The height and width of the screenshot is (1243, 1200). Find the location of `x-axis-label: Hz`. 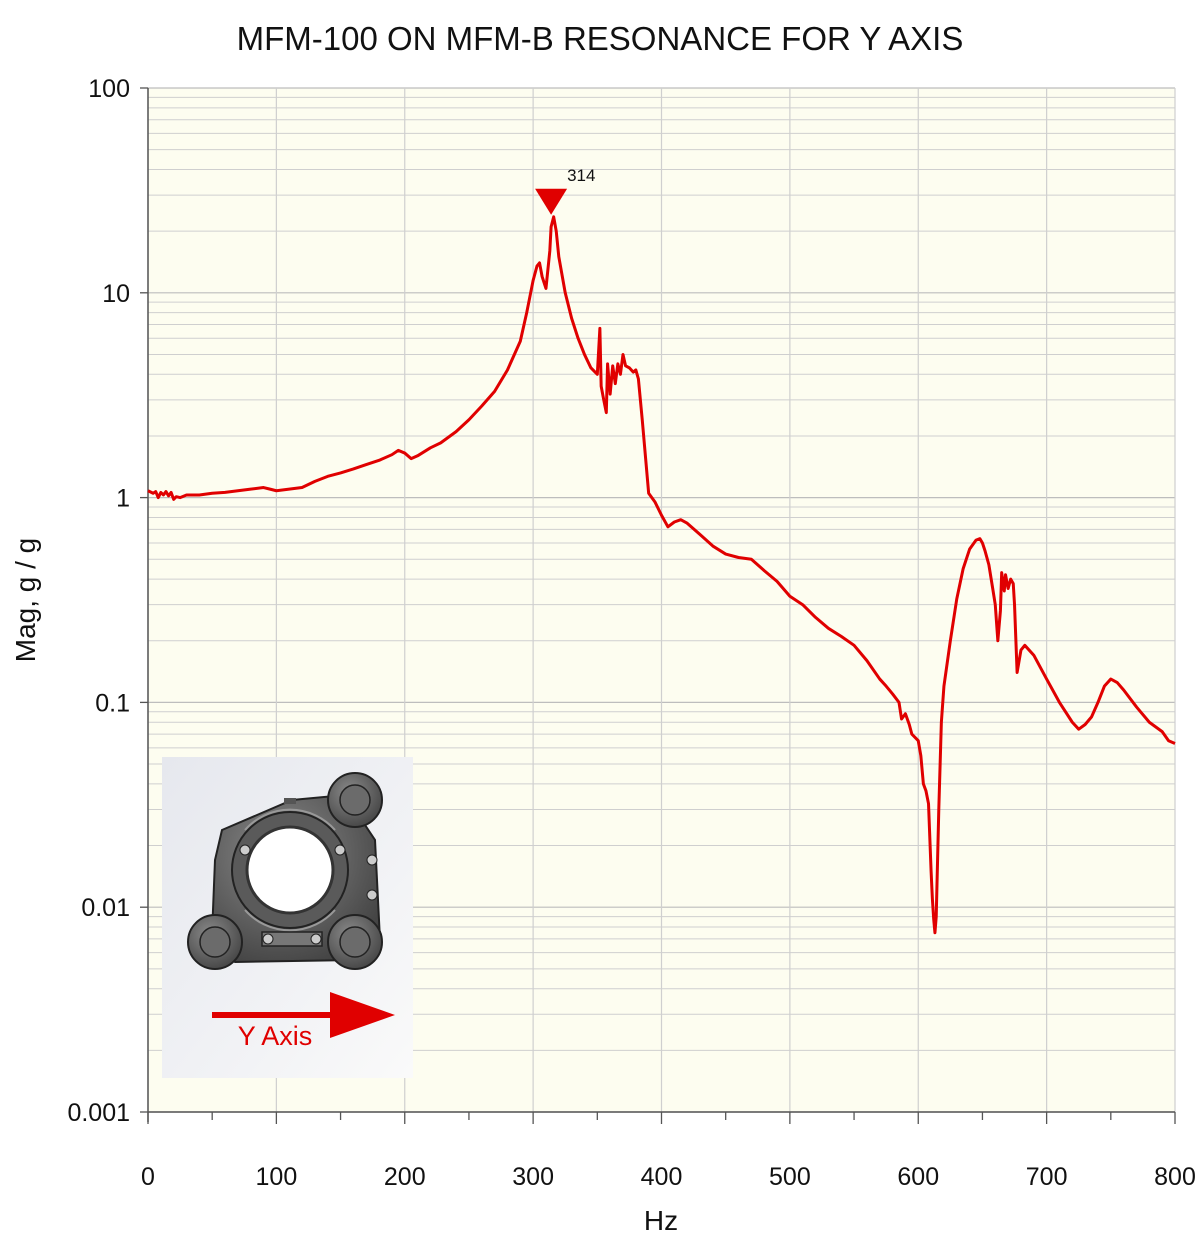

x-axis-label: Hz is located at coordinates (661, 1220).